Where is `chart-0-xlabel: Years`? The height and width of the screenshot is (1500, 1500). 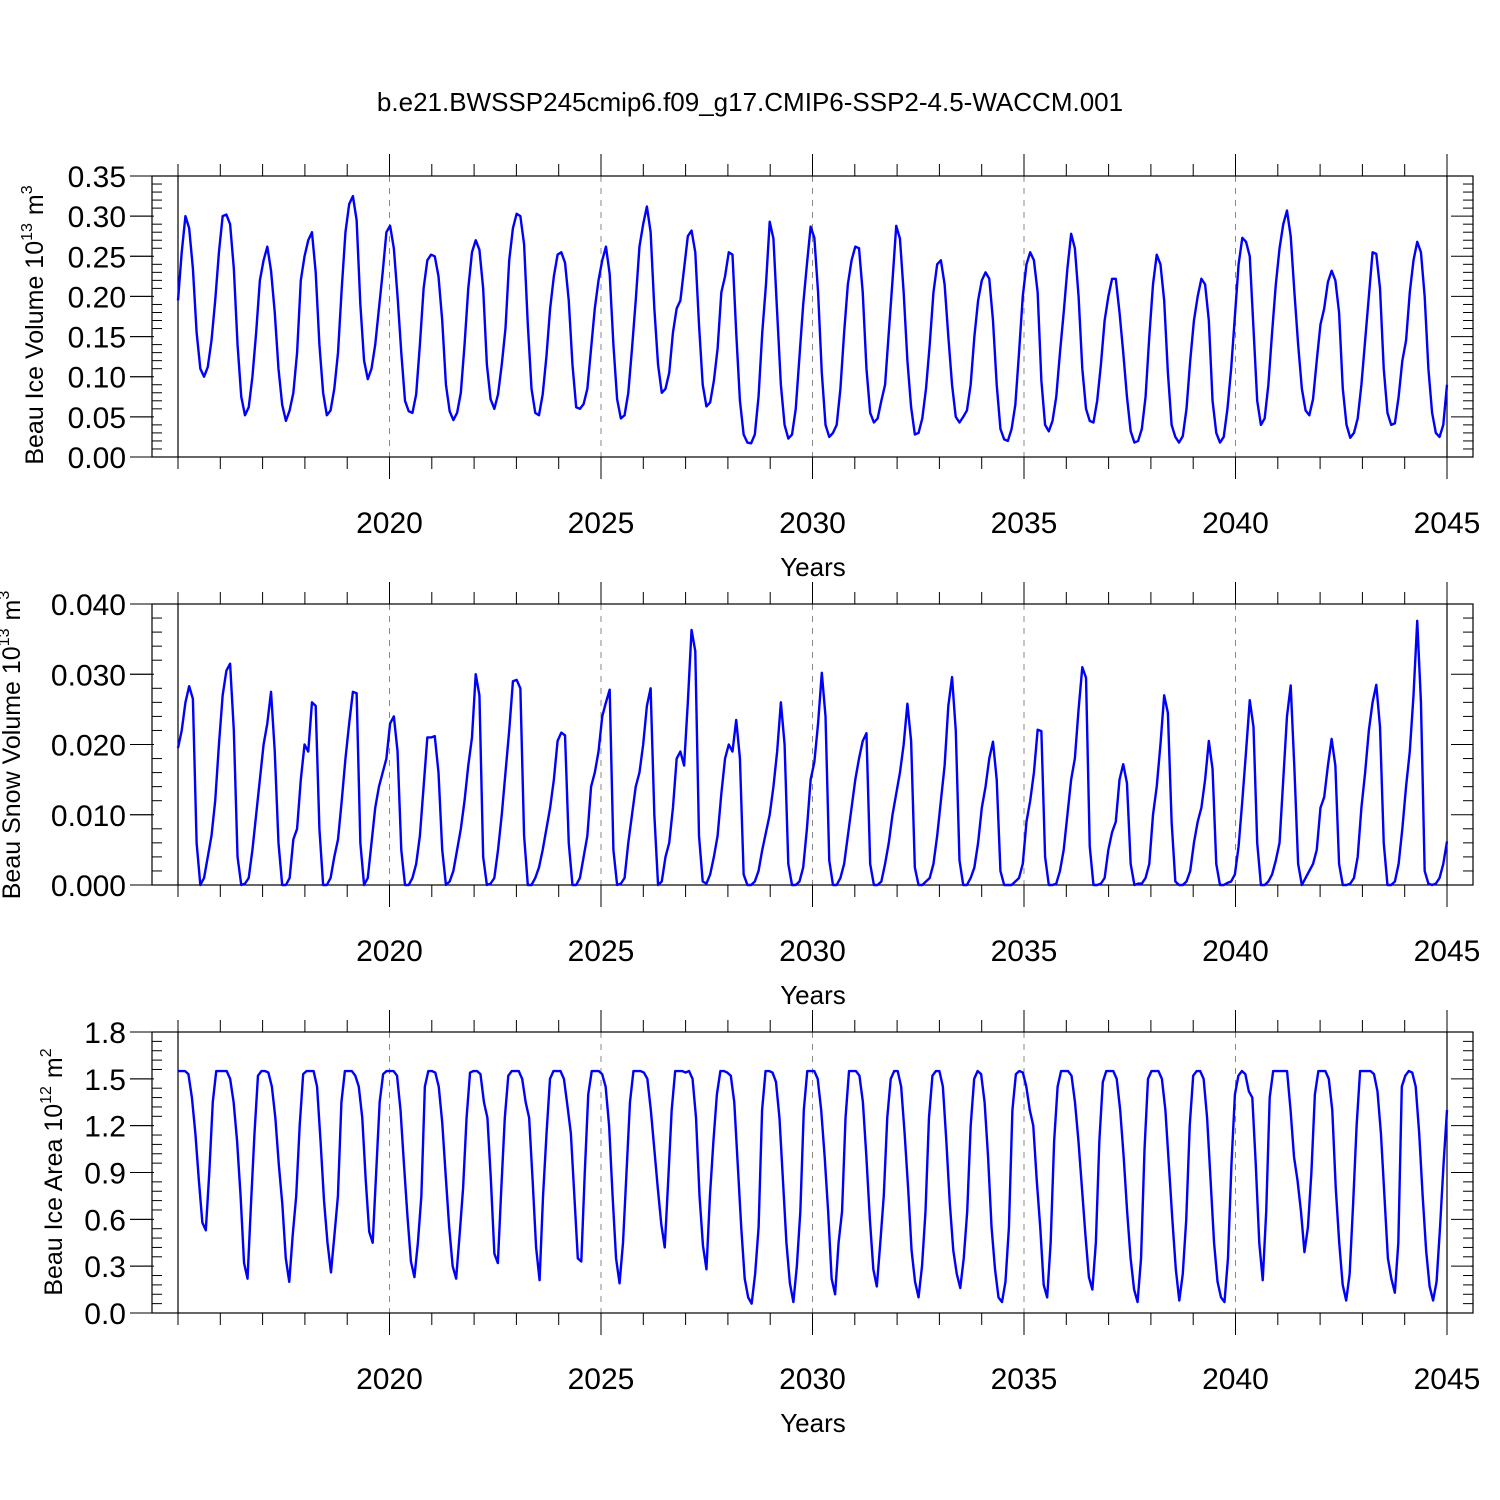
chart-0-xlabel: Years is located at coordinates (813, 567).